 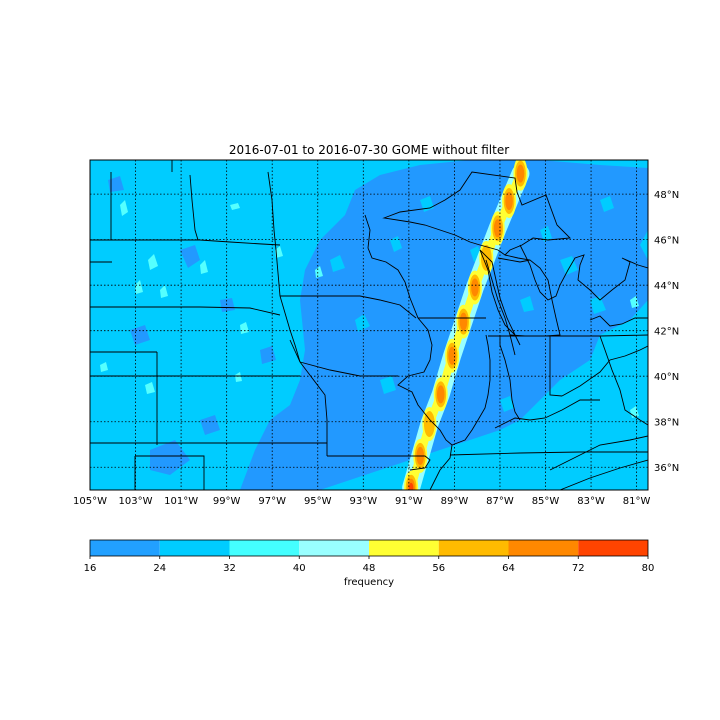 What do you see at coordinates (508, 568) in the screenshot?
I see `colorbar-tick-label: 64` at bounding box center [508, 568].